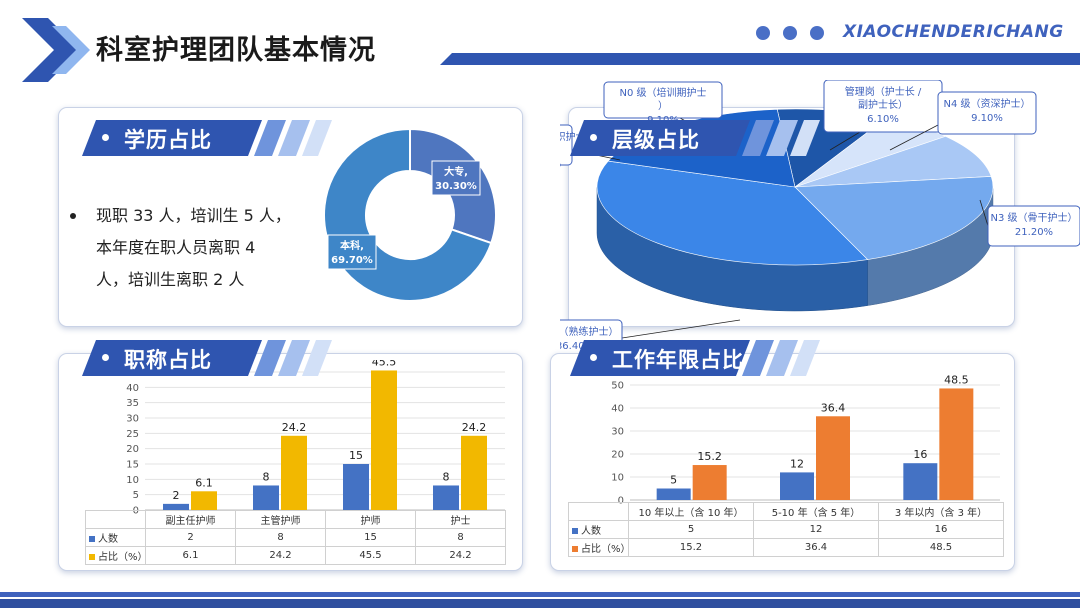 The image size is (1080, 608). I want to click on table-row: 人数 5 12 16, so click(786, 529).